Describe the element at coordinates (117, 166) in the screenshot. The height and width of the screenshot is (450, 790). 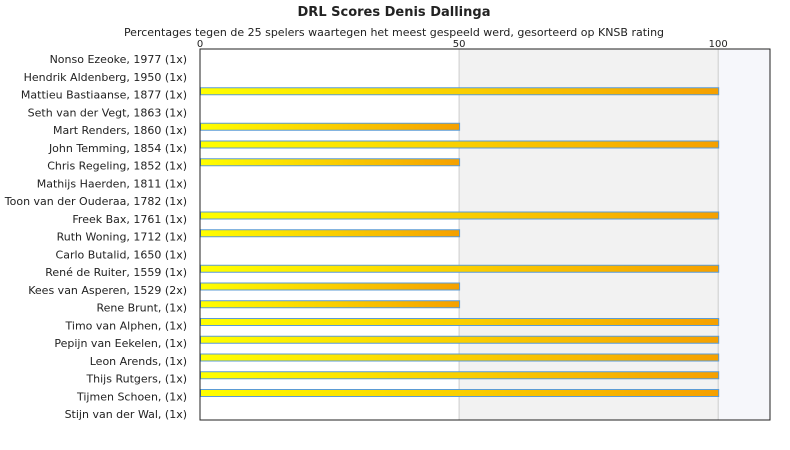
I see `category-label: Chris Regeling, 1852 (1x)` at that location.